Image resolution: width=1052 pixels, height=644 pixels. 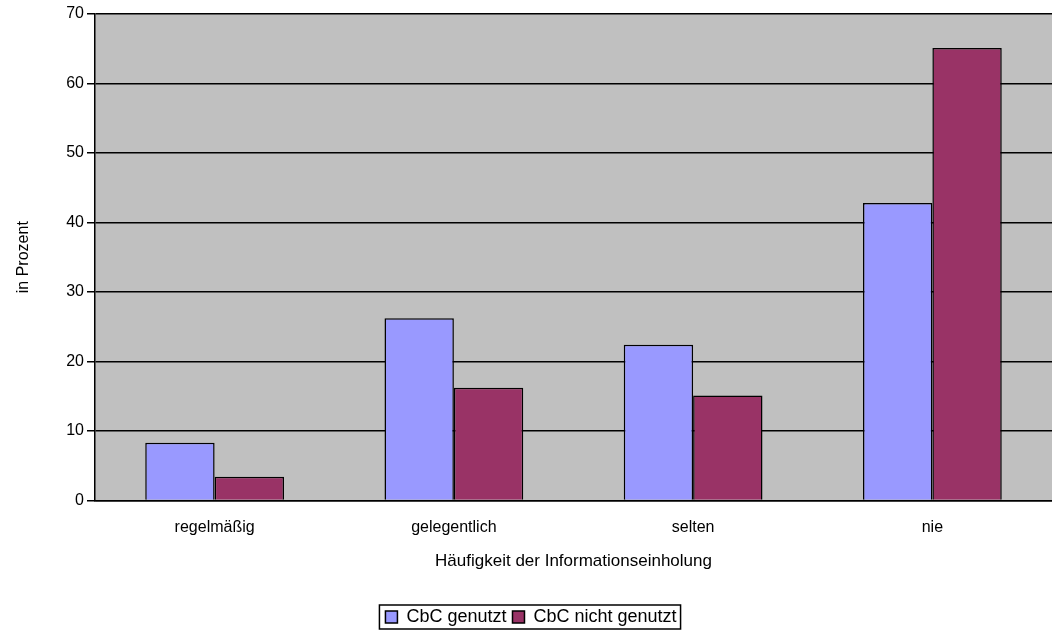 I want to click on y-axis-title: in Prozent, so click(x=23, y=257).